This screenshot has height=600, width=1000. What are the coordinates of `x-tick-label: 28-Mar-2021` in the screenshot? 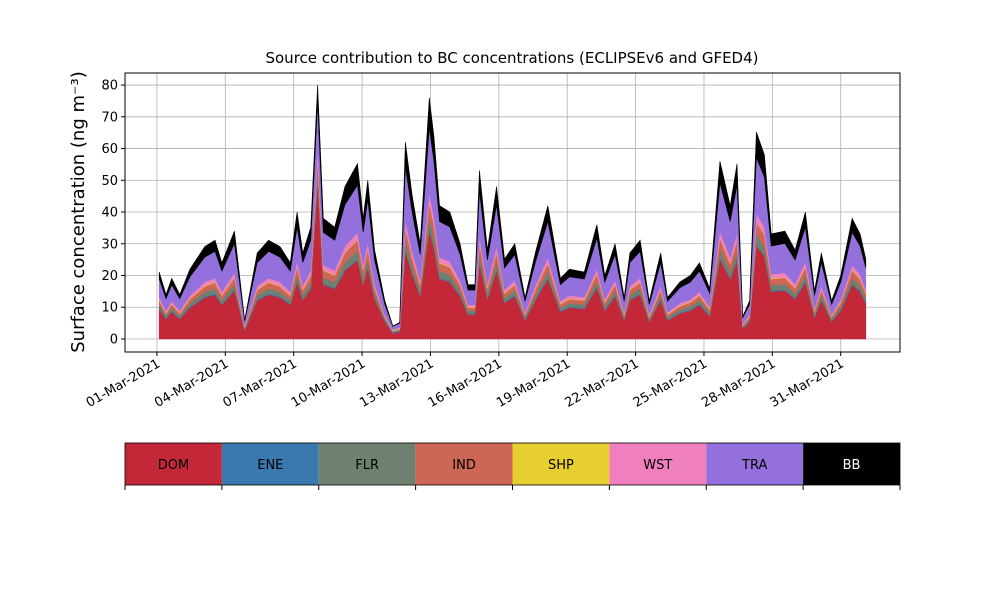 It's located at (738, 383).